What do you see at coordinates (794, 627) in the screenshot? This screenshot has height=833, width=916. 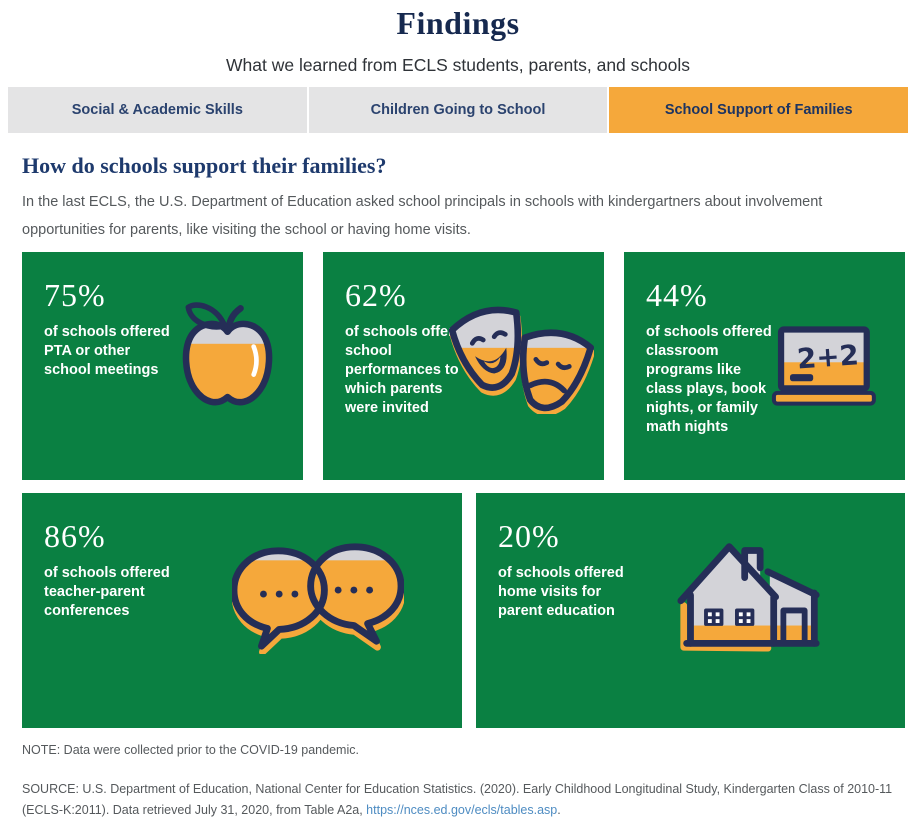 I see `door-icon` at bounding box center [794, 627].